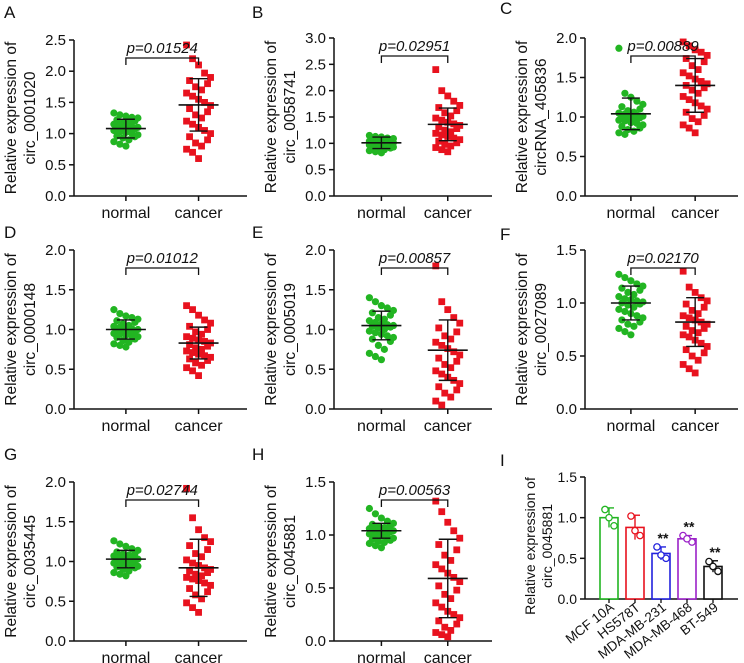 The height and width of the screenshot is (663, 744). I want to click on panel-label: D, so click(10, 232).